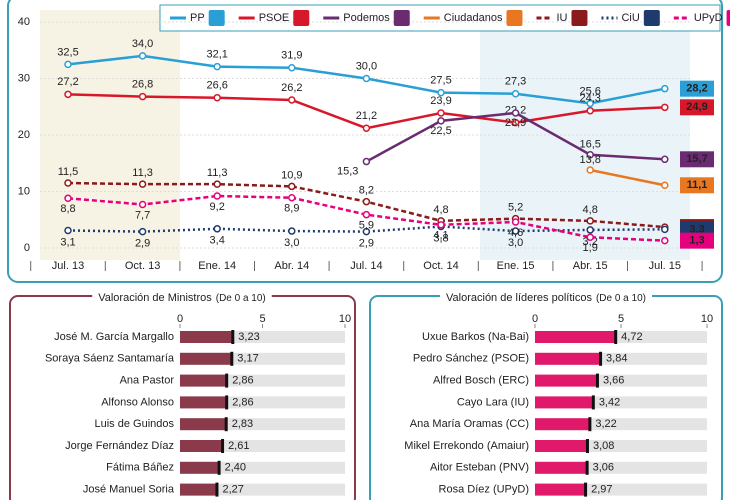 The image size is (730, 500). Describe the element at coordinates (24, 191) in the screenshot. I see `y-tick-label: 10` at that location.